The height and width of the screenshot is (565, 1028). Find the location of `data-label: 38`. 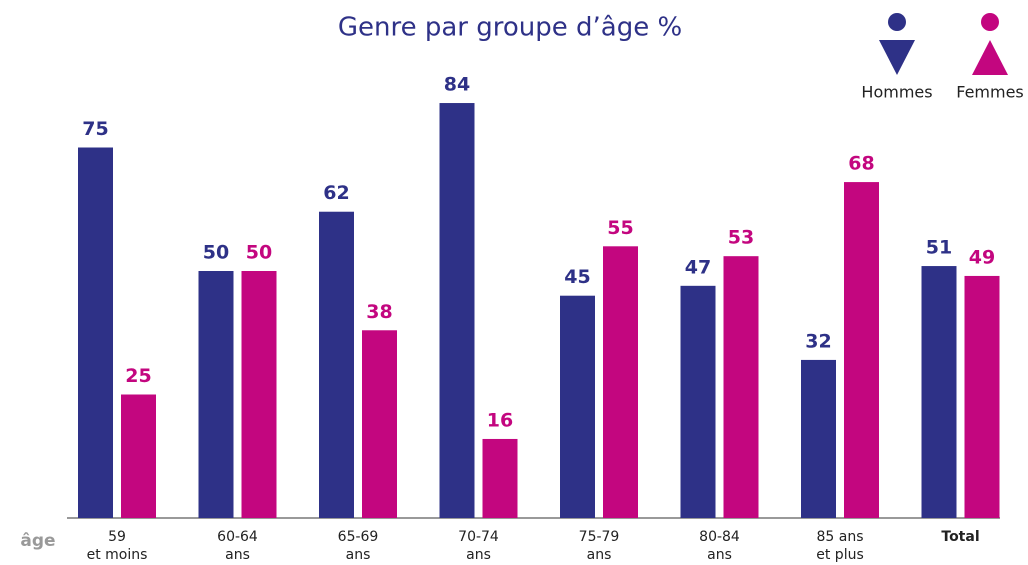

data-label: 38 is located at coordinates (379, 312).